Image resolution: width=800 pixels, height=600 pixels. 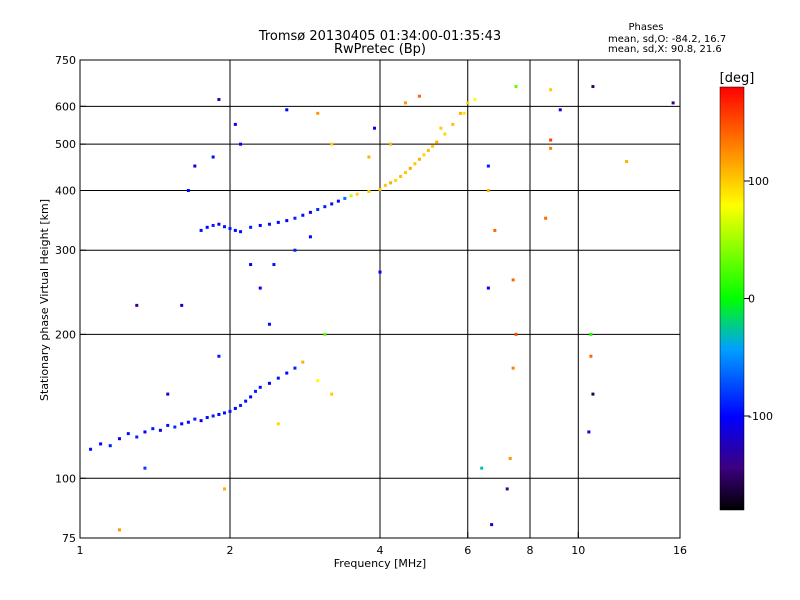 What do you see at coordinates (667, 39) in the screenshot?
I see `stats-line-o: mean, sd,O: -84.2, 16.7` at bounding box center [667, 39].